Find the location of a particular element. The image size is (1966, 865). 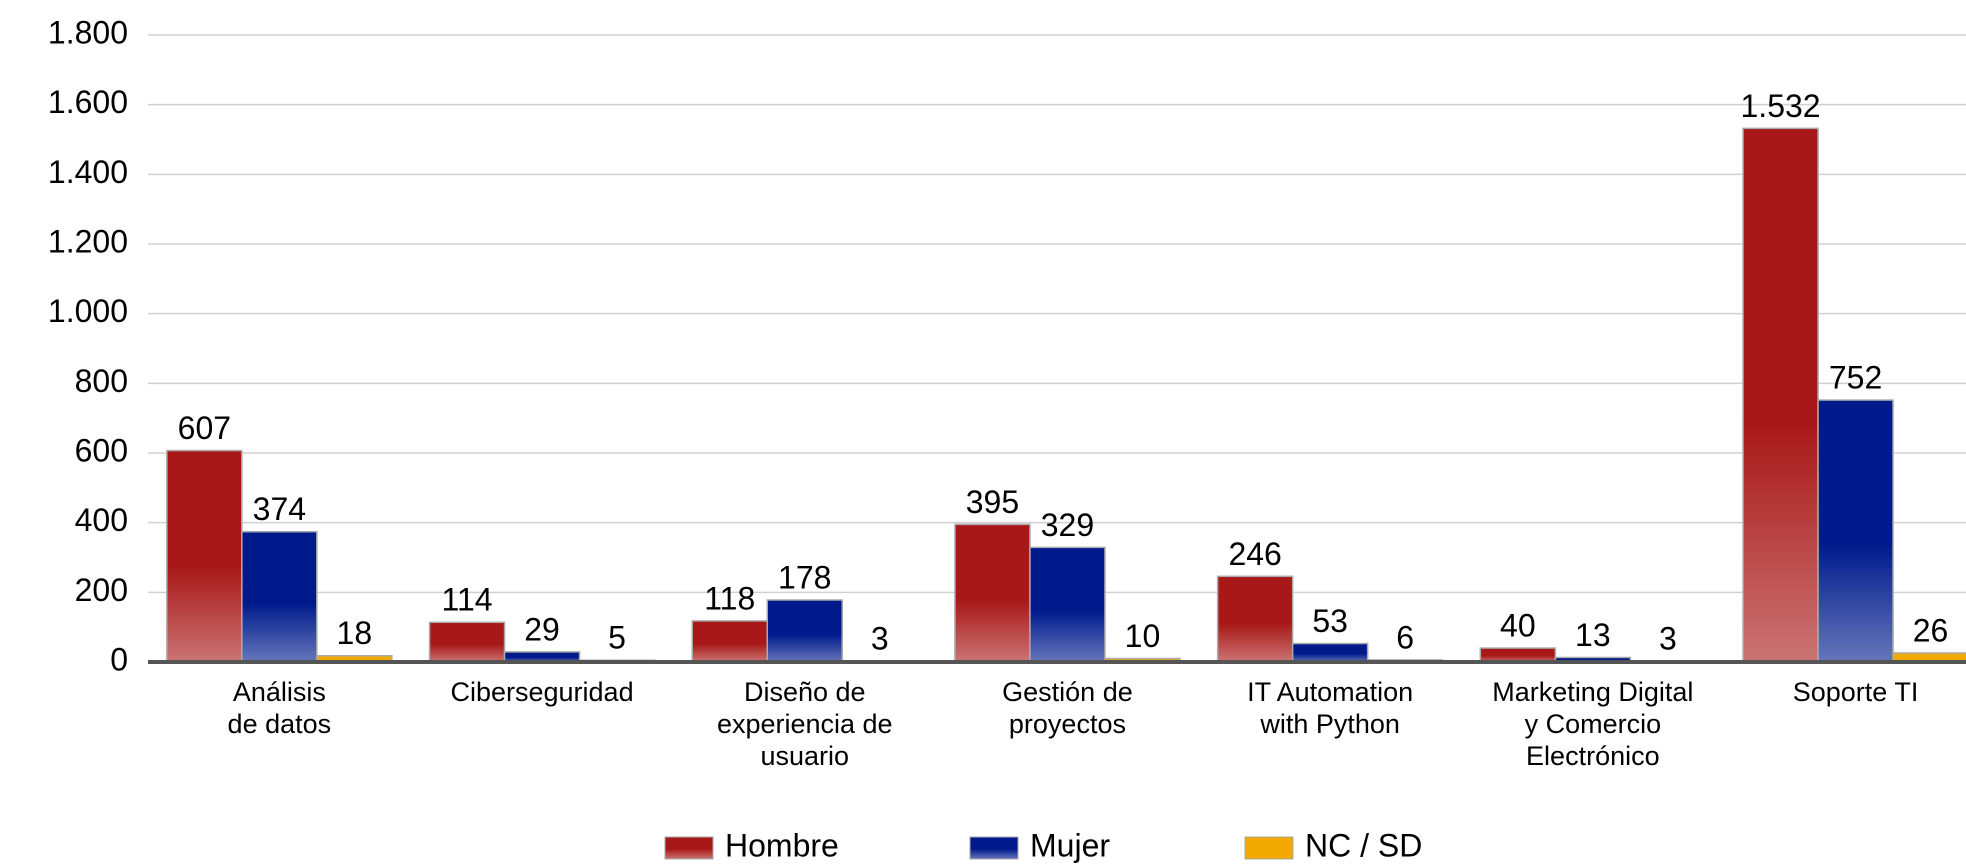

x-tick-label: IT Automation with Python is located at coordinates (1330, 708).